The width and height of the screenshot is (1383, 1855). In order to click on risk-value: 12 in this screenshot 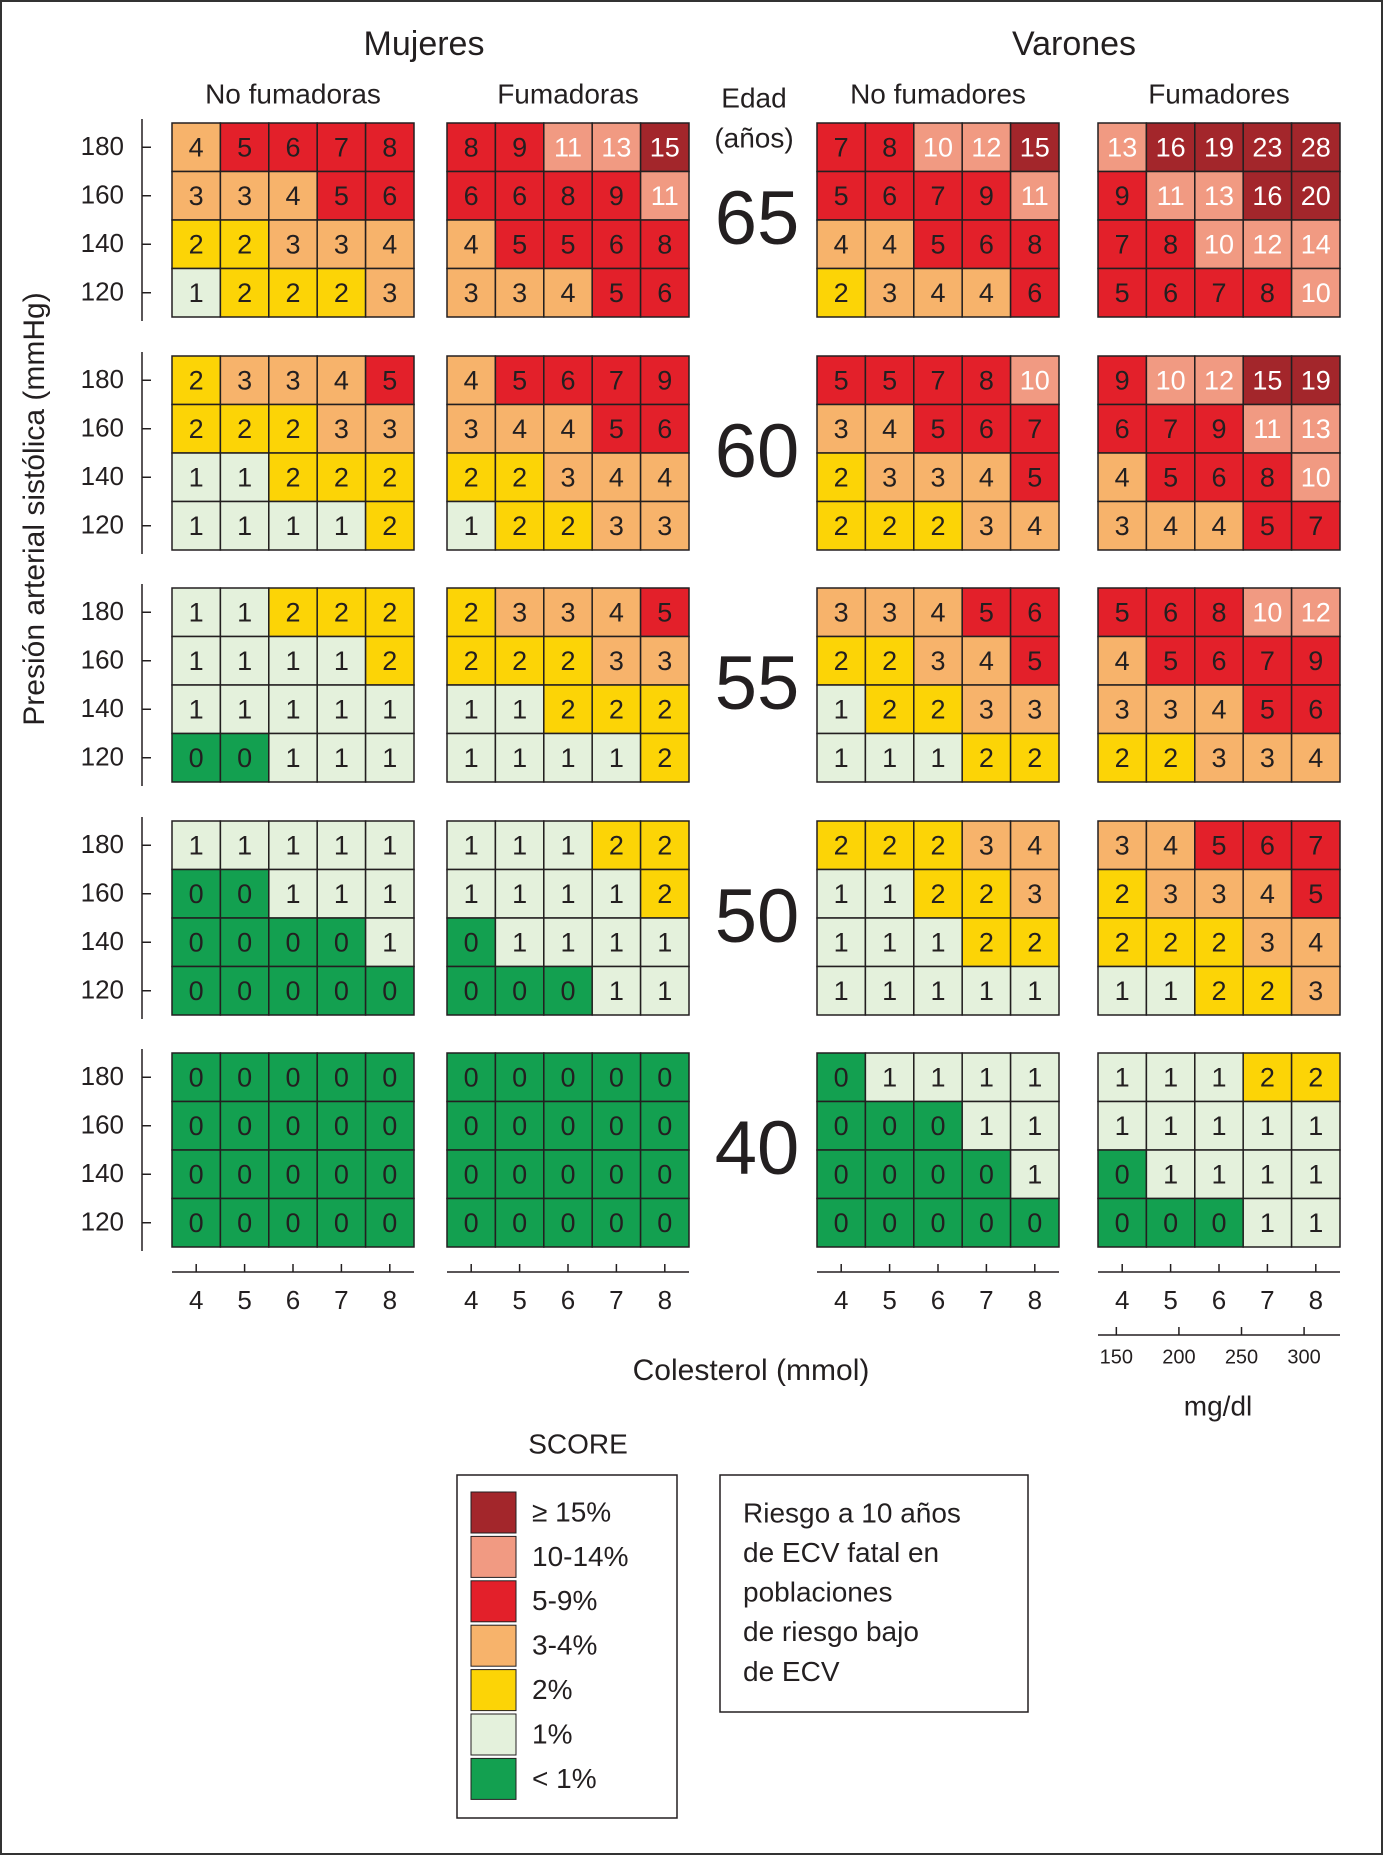, I will do `click(1316, 612)`.